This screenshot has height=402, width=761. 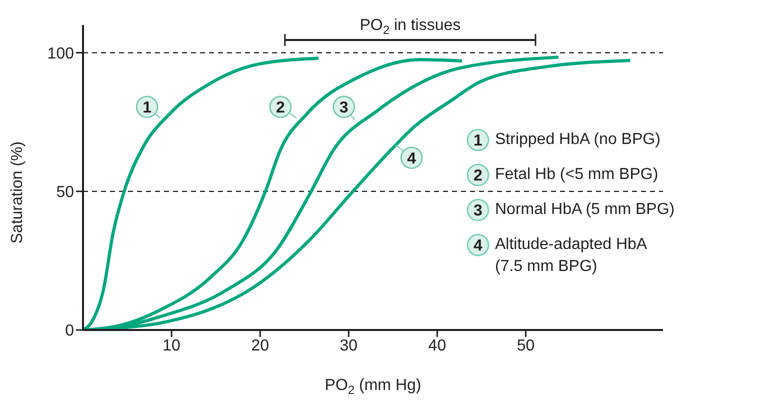 What do you see at coordinates (69, 331) in the screenshot?
I see `y-tick-label: 0` at bounding box center [69, 331].